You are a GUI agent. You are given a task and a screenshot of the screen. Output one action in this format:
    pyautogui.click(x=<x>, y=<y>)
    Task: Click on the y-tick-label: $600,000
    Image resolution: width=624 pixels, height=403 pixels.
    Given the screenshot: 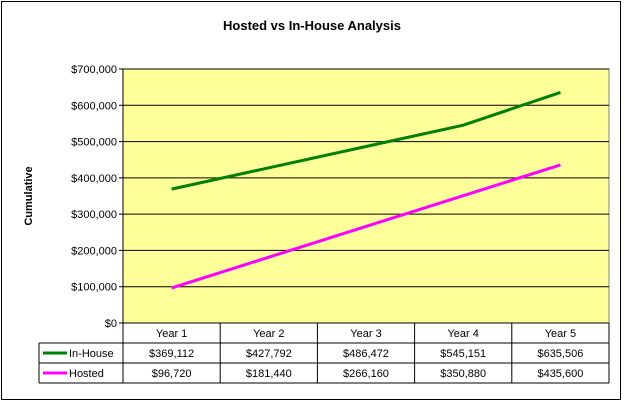 What is the action you would take?
    pyautogui.click(x=94, y=106)
    